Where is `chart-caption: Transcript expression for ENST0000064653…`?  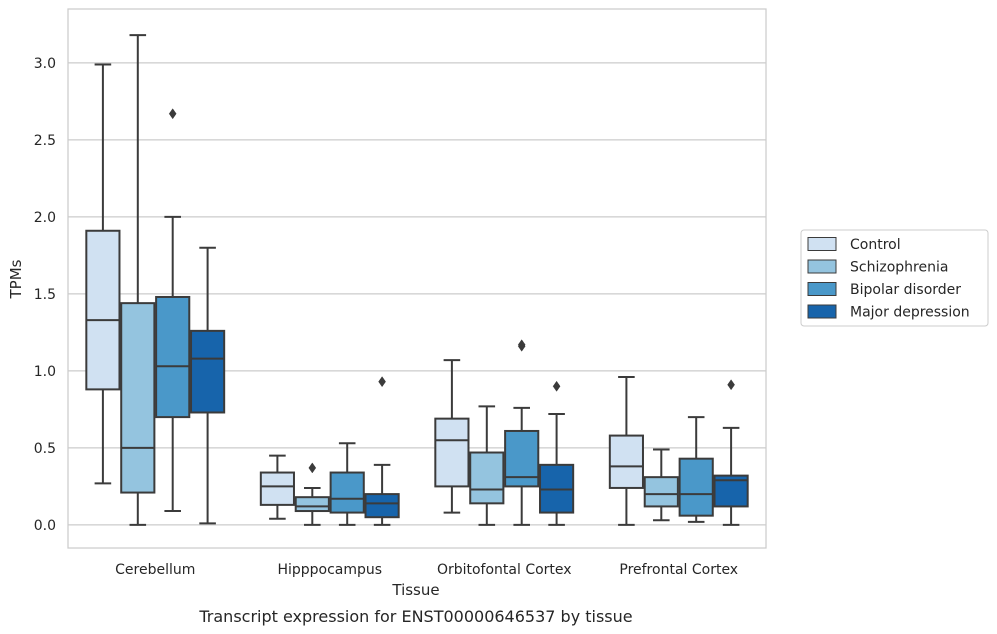
chart-caption: Transcript expression for ENST0000064653… is located at coordinates (415, 616).